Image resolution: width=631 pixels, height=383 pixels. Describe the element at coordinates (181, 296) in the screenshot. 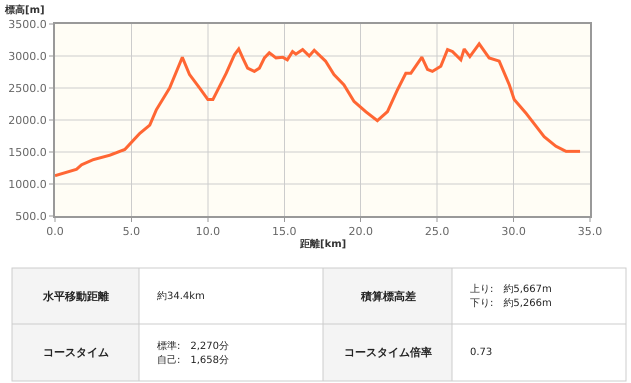

I see `text: 約34.4km` at that location.